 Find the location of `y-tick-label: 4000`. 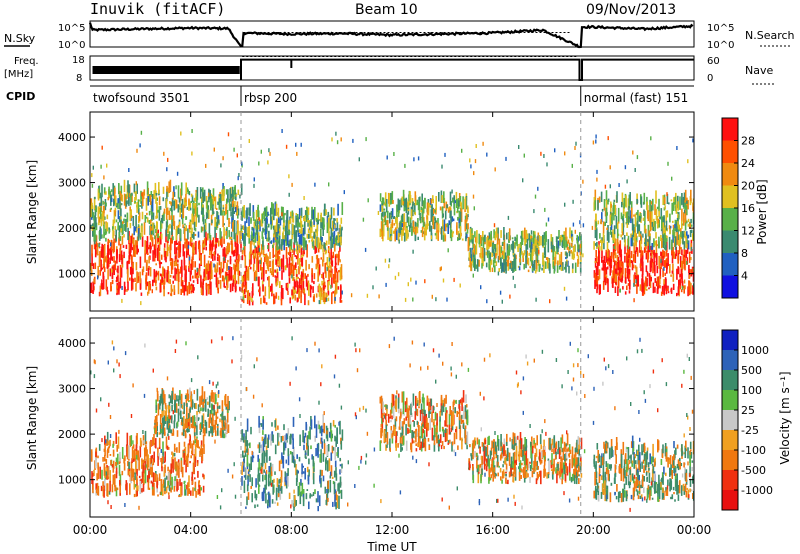

y-tick-label: 4000 is located at coordinates (72, 137).